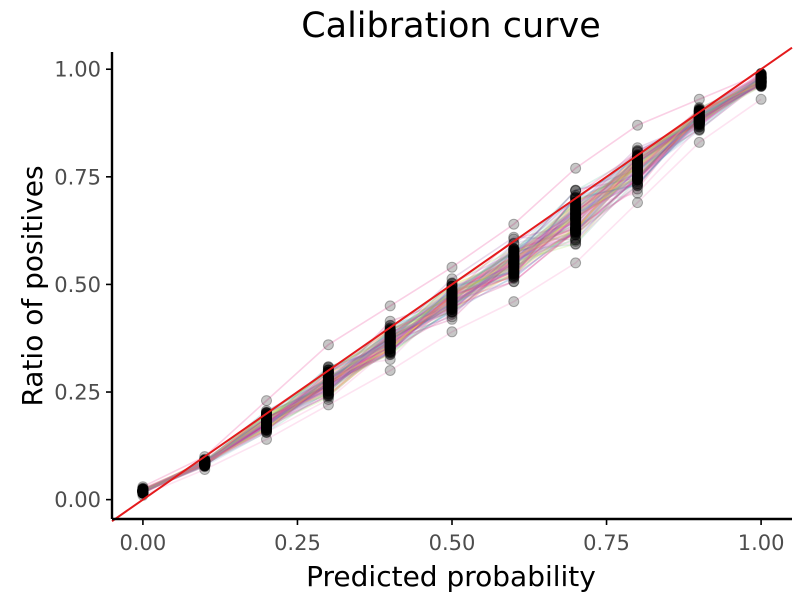  What do you see at coordinates (77, 285) in the screenshot?
I see `y-tick-label: 0.50` at bounding box center [77, 285].